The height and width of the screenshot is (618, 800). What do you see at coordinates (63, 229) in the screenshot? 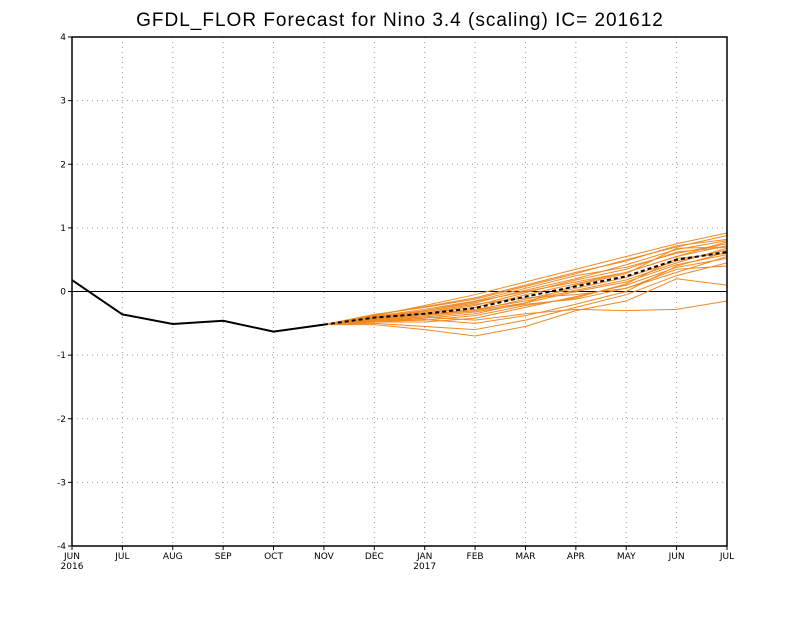
I see `y-tick-label: 1` at bounding box center [63, 229].